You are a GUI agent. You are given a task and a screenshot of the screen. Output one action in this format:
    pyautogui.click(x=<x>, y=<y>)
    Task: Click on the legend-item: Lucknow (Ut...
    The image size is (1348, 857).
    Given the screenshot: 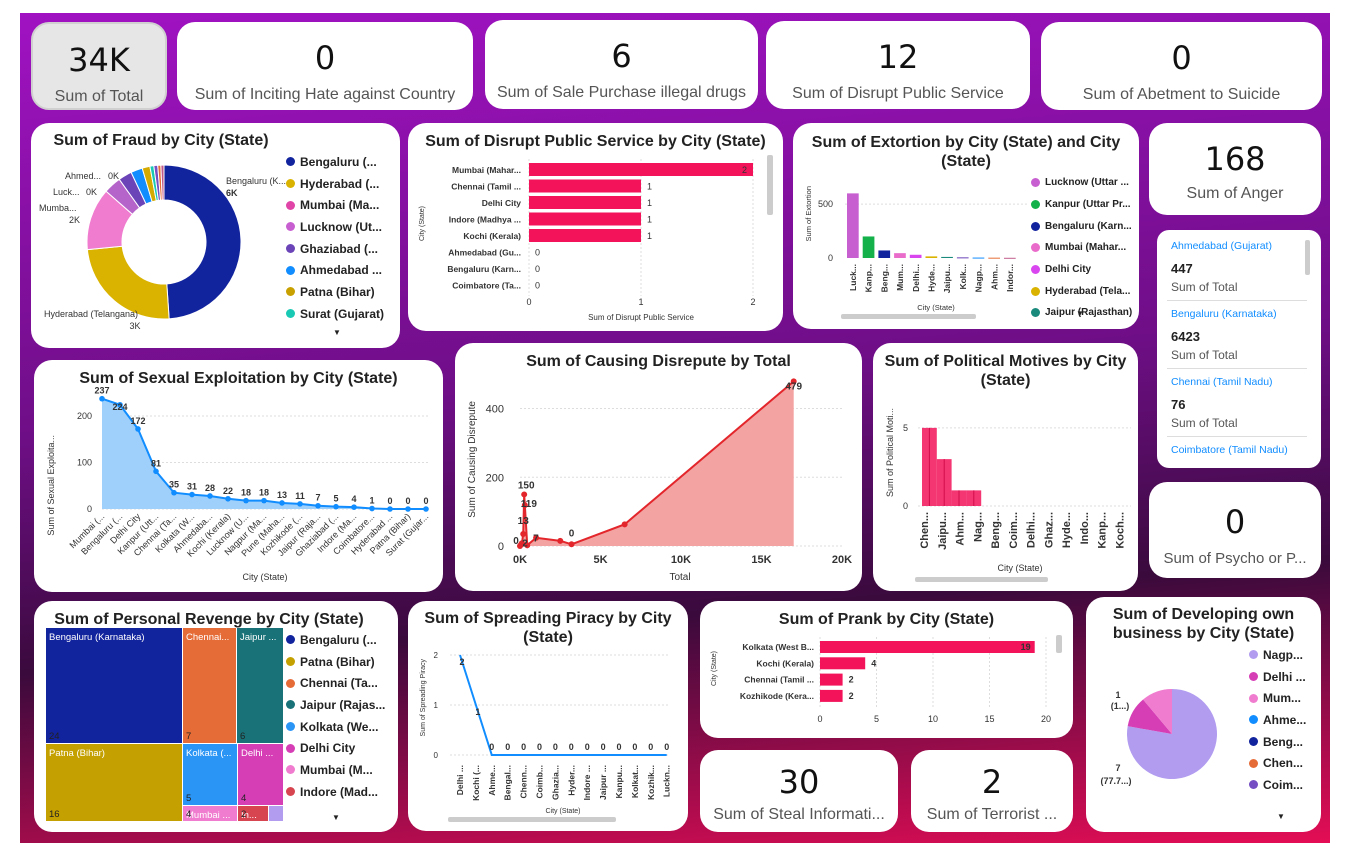 What is the action you would take?
    pyautogui.click(x=335, y=227)
    